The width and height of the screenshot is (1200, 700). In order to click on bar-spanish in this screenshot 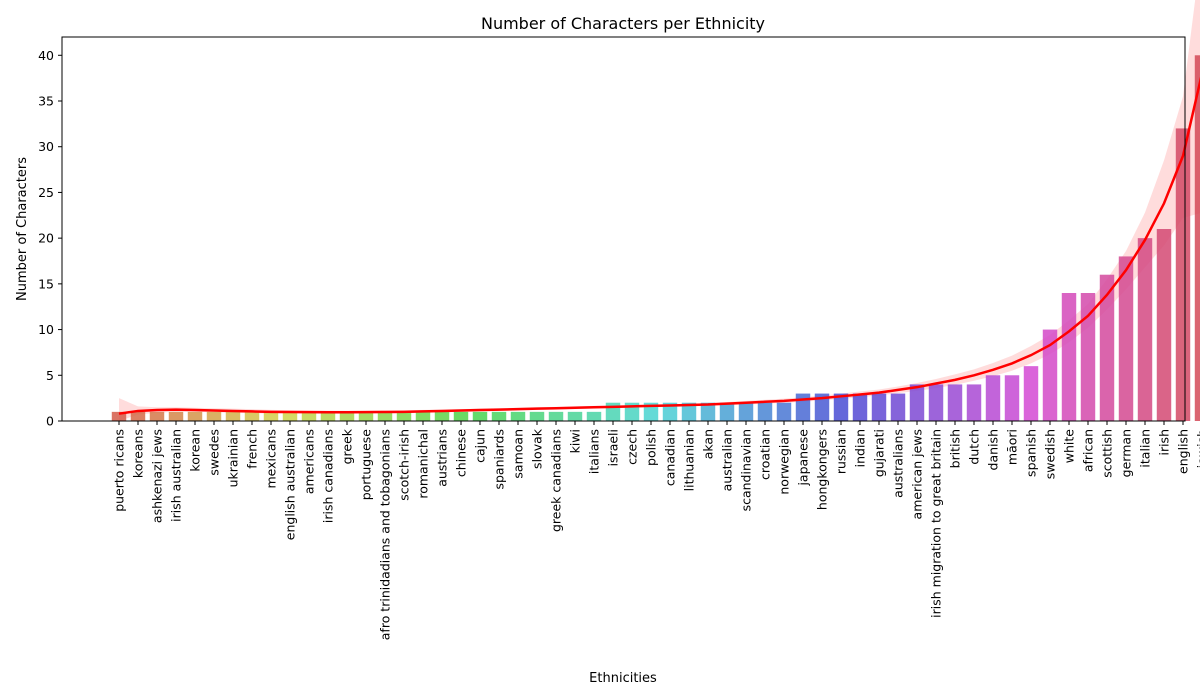, I will do `click(1031, 393)`.